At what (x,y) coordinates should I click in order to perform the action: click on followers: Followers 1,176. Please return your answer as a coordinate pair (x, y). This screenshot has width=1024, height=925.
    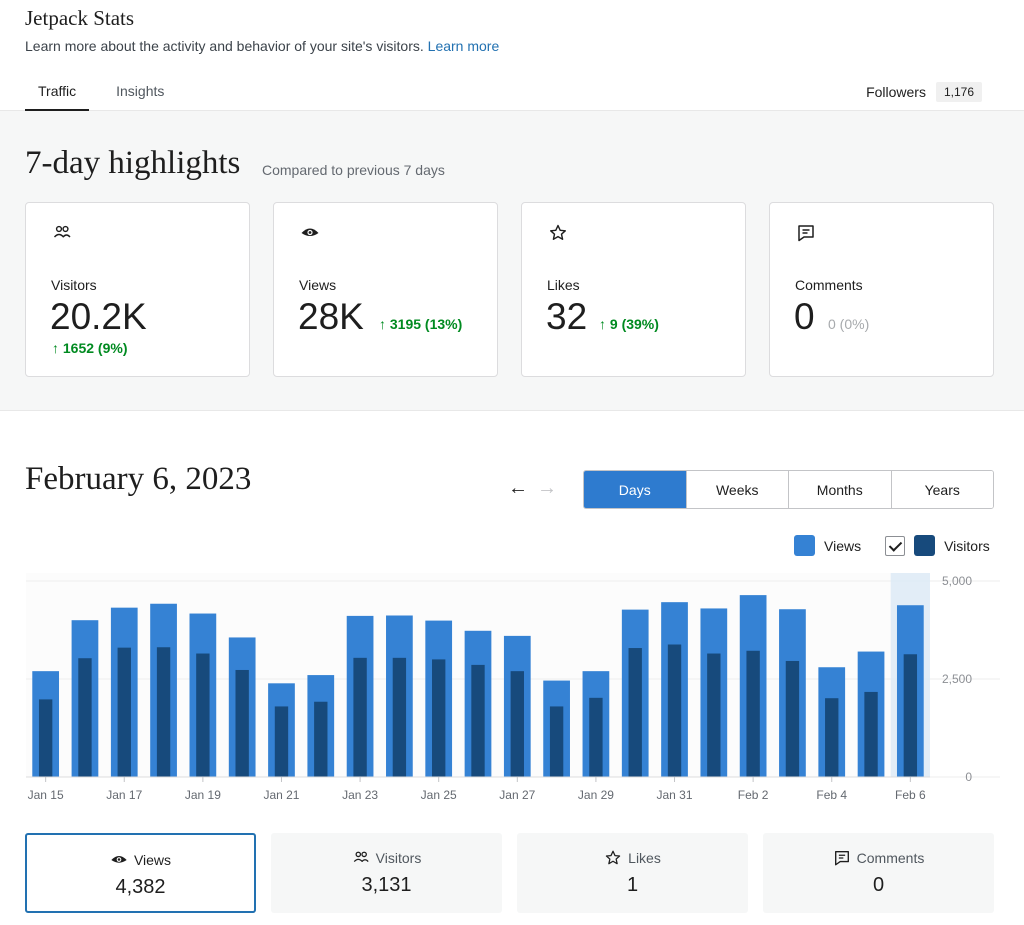
    Looking at the image, I should click on (924, 92).